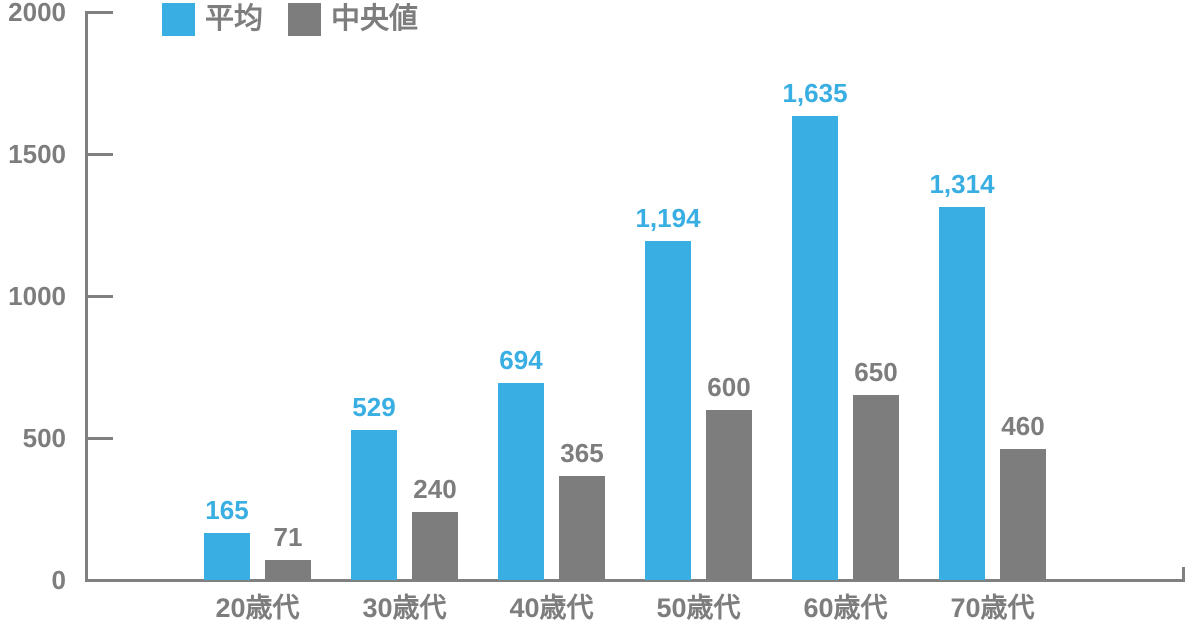 This screenshot has height=631, width=1186. What do you see at coordinates (521, 360) in the screenshot?
I see `bar-value-label-average-3: 694` at bounding box center [521, 360].